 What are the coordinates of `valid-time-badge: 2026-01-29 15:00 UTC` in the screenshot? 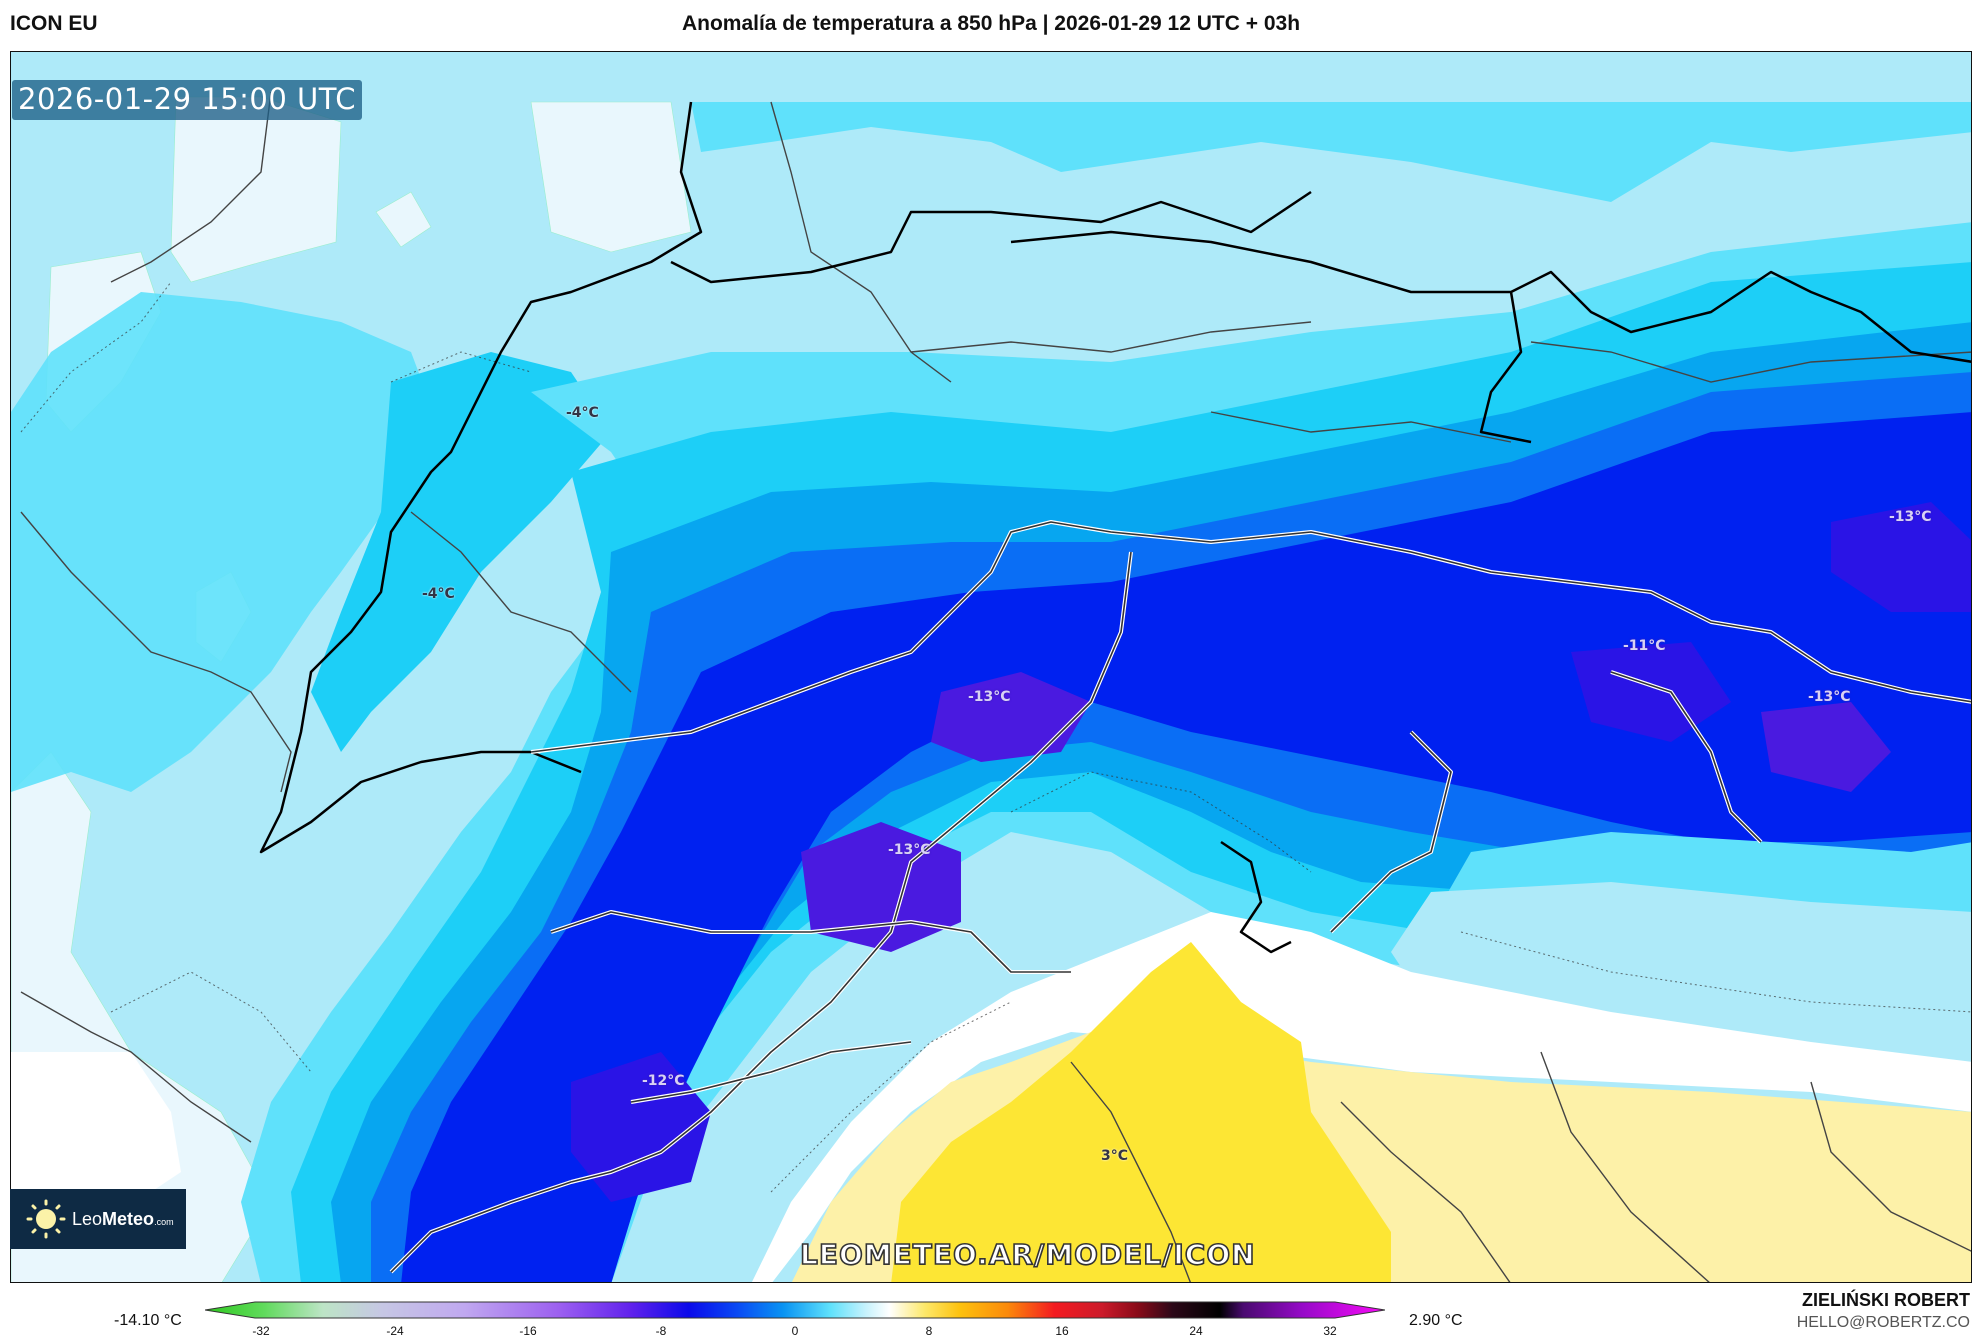 It's located at (187, 100).